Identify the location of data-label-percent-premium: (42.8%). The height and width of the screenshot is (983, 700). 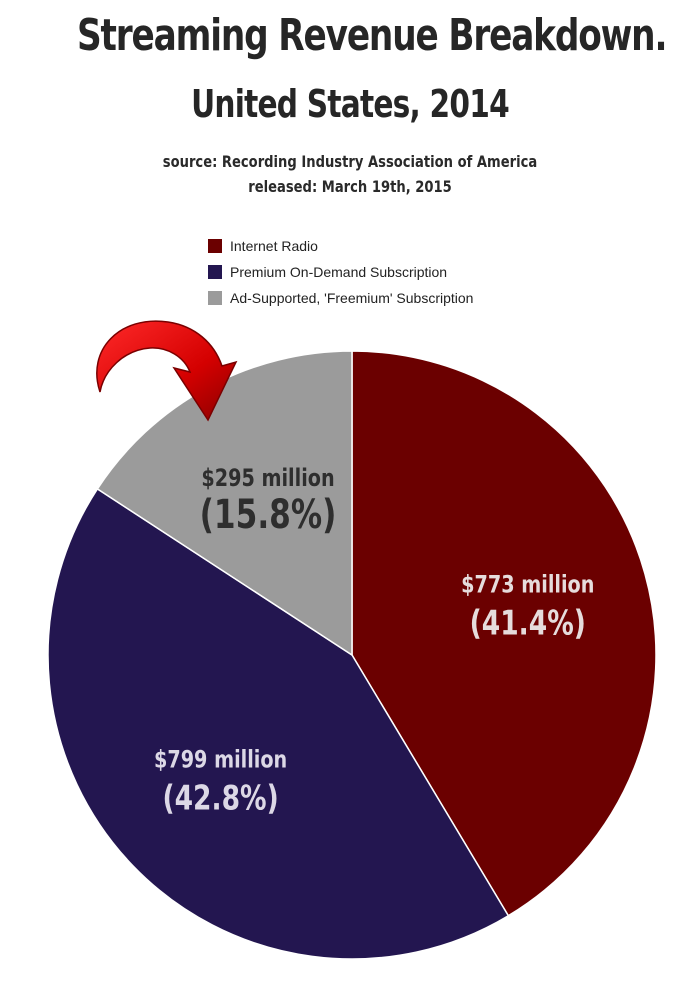
(220, 798).